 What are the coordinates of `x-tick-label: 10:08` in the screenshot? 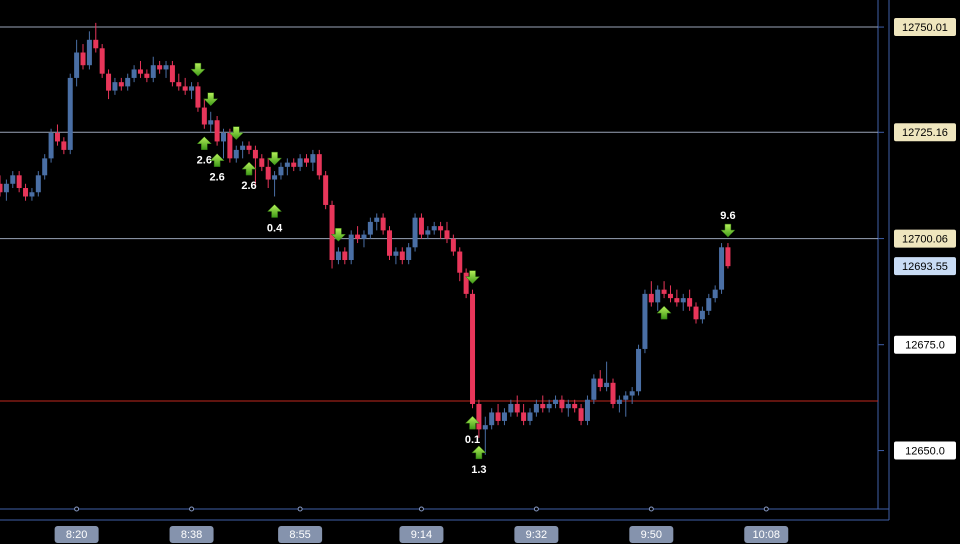 It's located at (766, 535).